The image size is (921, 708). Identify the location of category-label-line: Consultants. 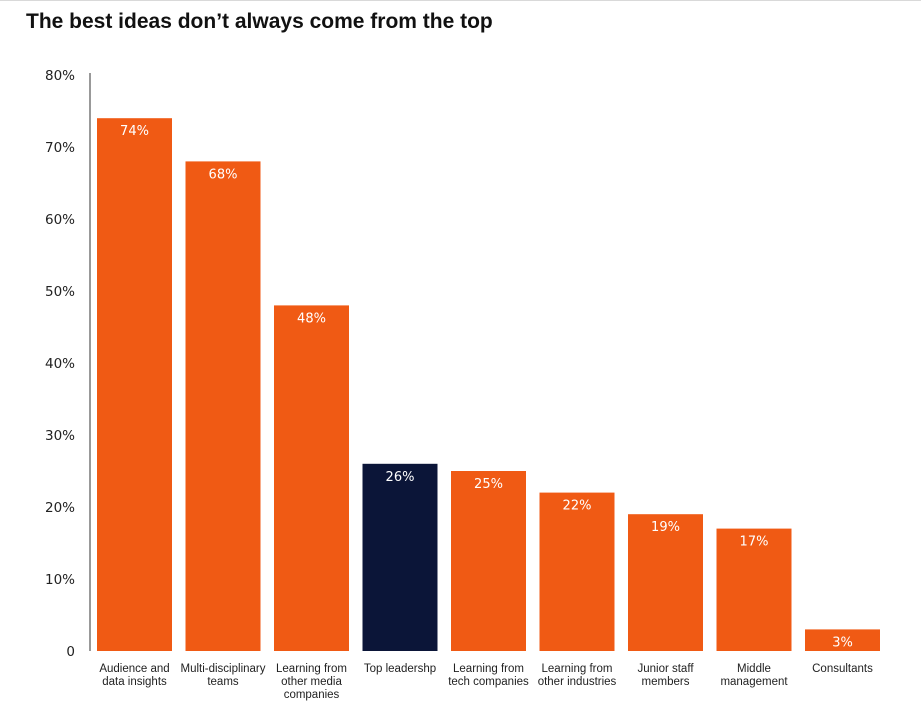
(842, 669).